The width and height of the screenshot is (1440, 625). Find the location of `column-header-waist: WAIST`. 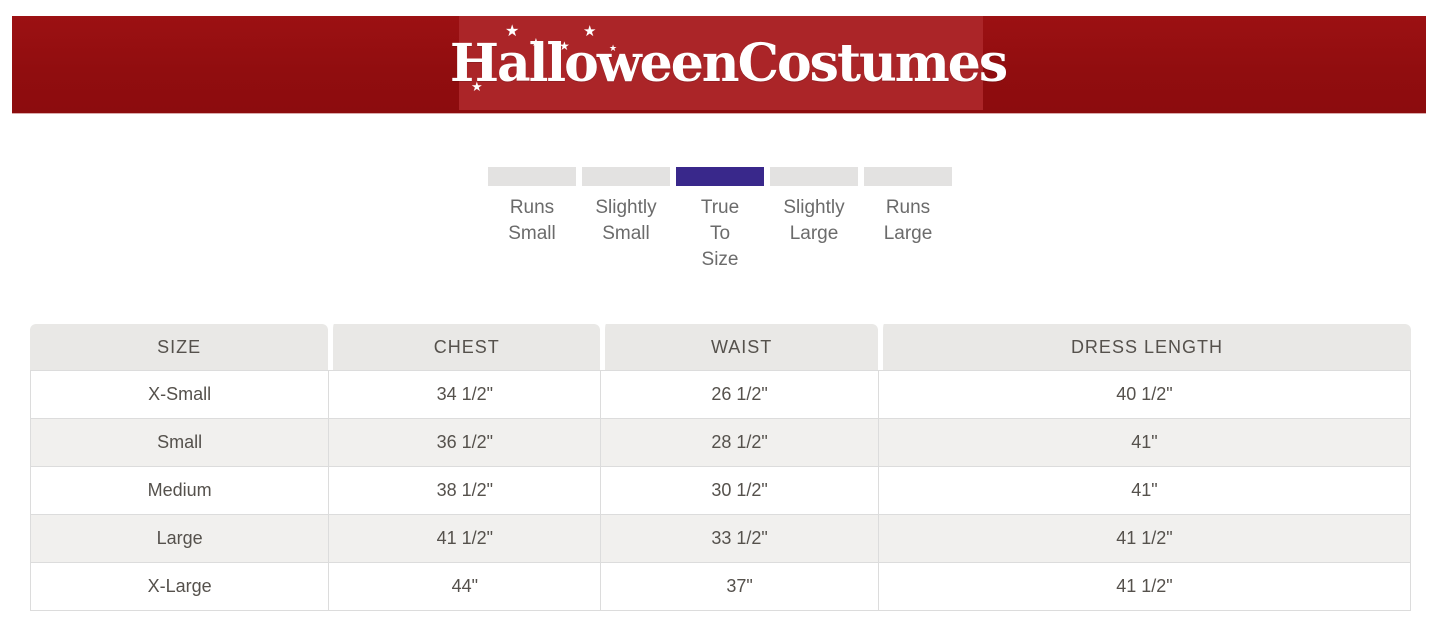

column-header-waist: WAIST is located at coordinates (739, 347).